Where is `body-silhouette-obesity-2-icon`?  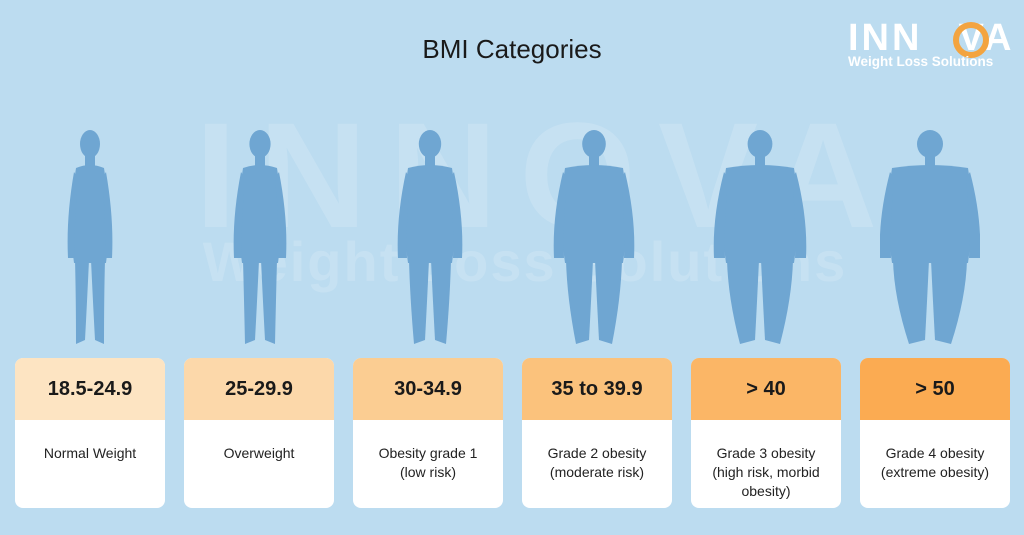
body-silhouette-obesity-2-icon is located at coordinates (594, 238).